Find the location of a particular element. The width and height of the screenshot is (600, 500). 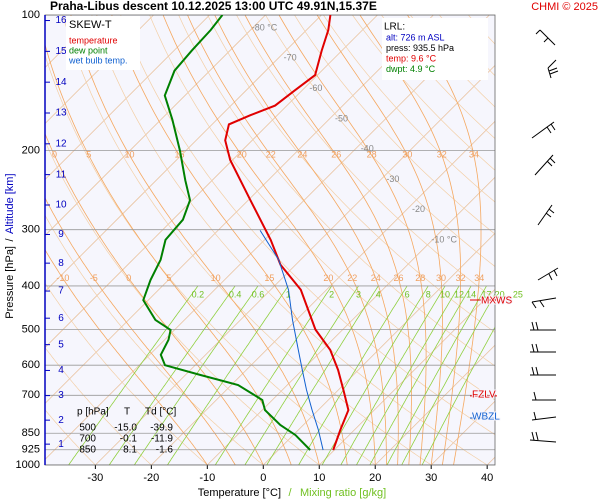

table-header: Td [°C] is located at coordinates (160, 412).